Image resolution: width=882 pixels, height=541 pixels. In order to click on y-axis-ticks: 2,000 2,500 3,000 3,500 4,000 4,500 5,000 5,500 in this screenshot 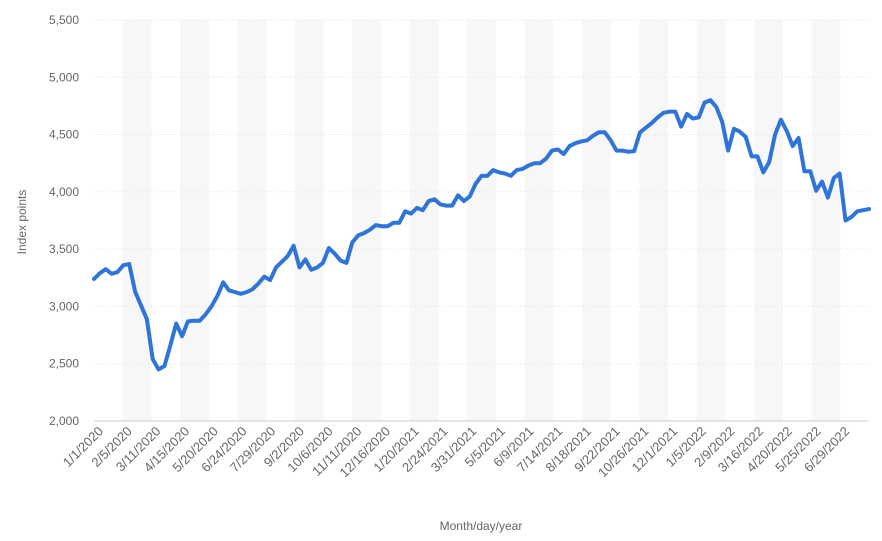, I will do `click(64, 220)`.